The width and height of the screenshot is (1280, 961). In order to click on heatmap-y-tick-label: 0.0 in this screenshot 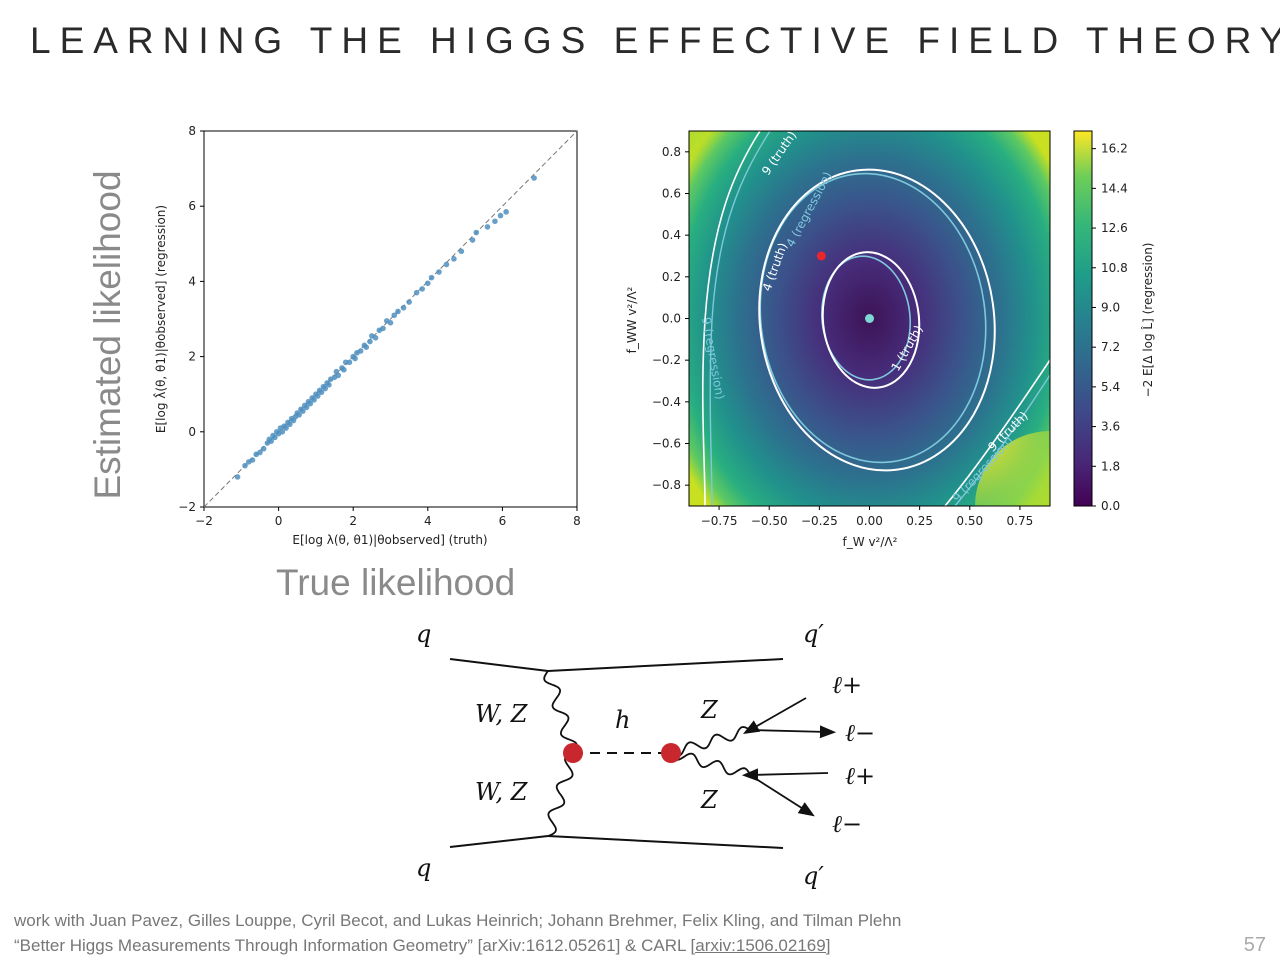, I will do `click(671, 319)`.